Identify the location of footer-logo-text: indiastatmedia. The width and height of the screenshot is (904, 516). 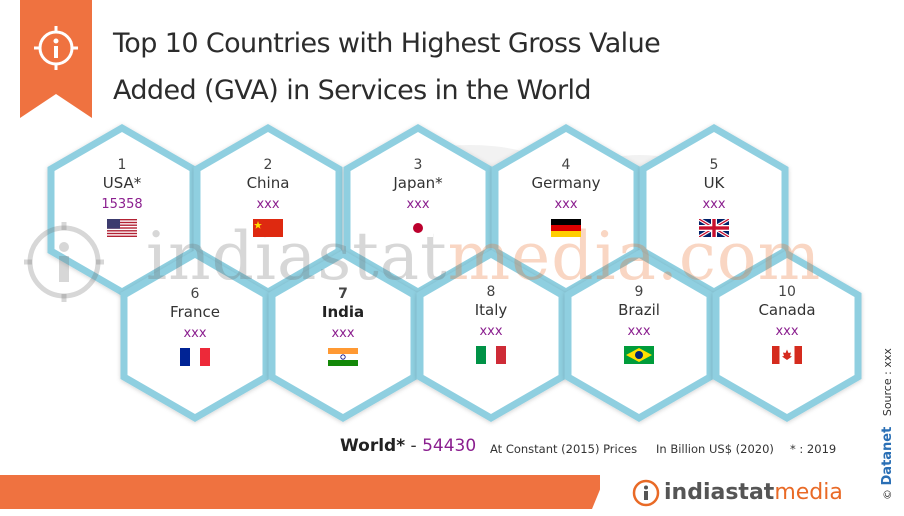
(753, 493).